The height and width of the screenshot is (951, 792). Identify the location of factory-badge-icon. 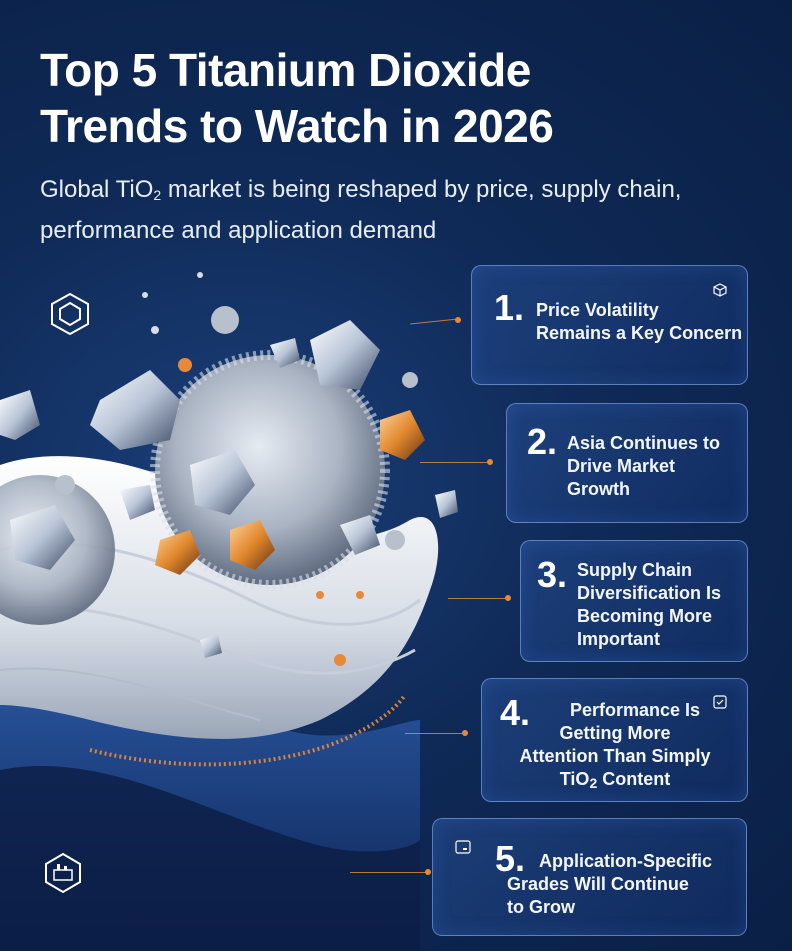
(63, 873).